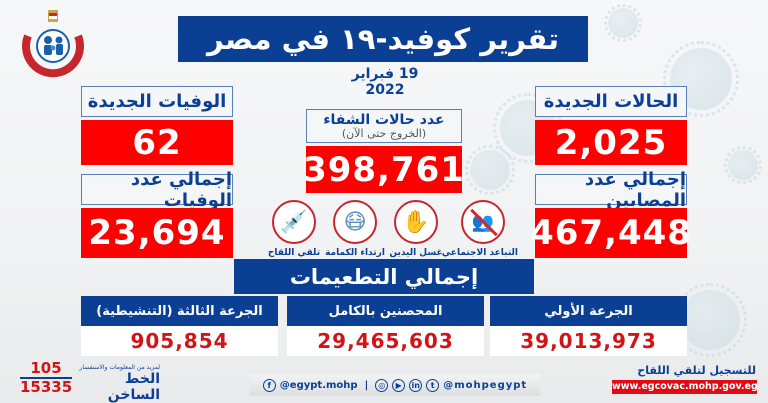  I want to click on ministry-emblem-icon, so click(53, 44).